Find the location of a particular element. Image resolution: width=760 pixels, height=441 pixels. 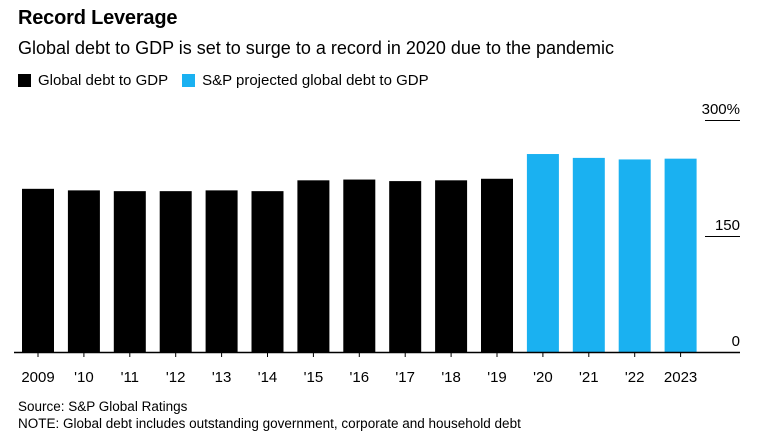

y-tick-label: 0 is located at coordinates (736, 341).